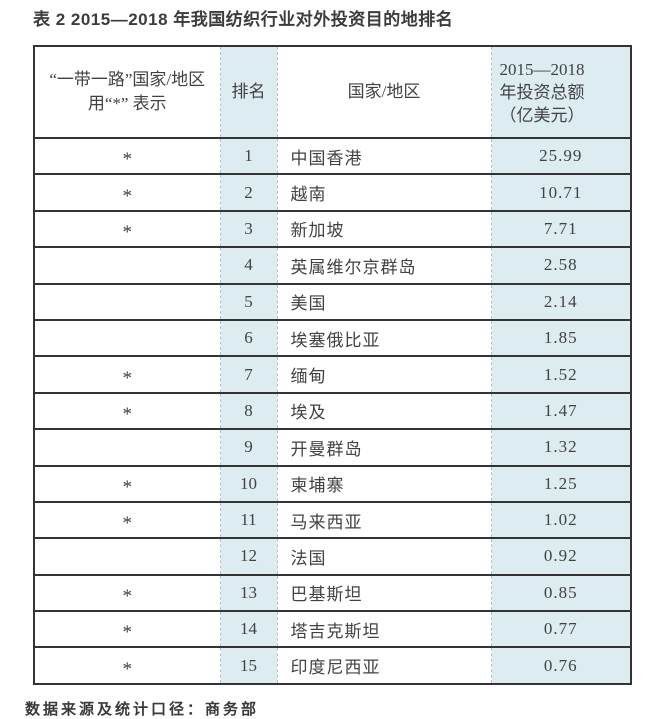  I want to click on table-row: * 10 柬埔寨 1.25, so click(332, 483).